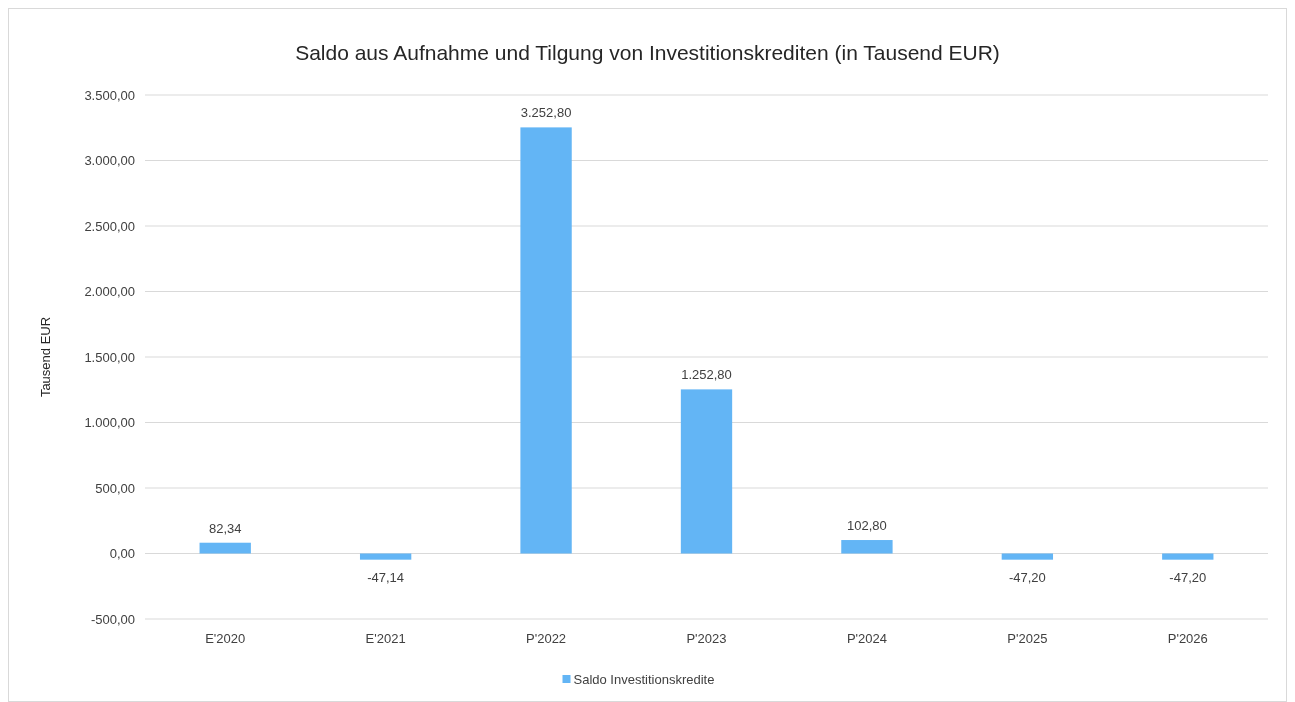 The image size is (1295, 702). I want to click on y-tick-label: 1.500,00, so click(109, 357).